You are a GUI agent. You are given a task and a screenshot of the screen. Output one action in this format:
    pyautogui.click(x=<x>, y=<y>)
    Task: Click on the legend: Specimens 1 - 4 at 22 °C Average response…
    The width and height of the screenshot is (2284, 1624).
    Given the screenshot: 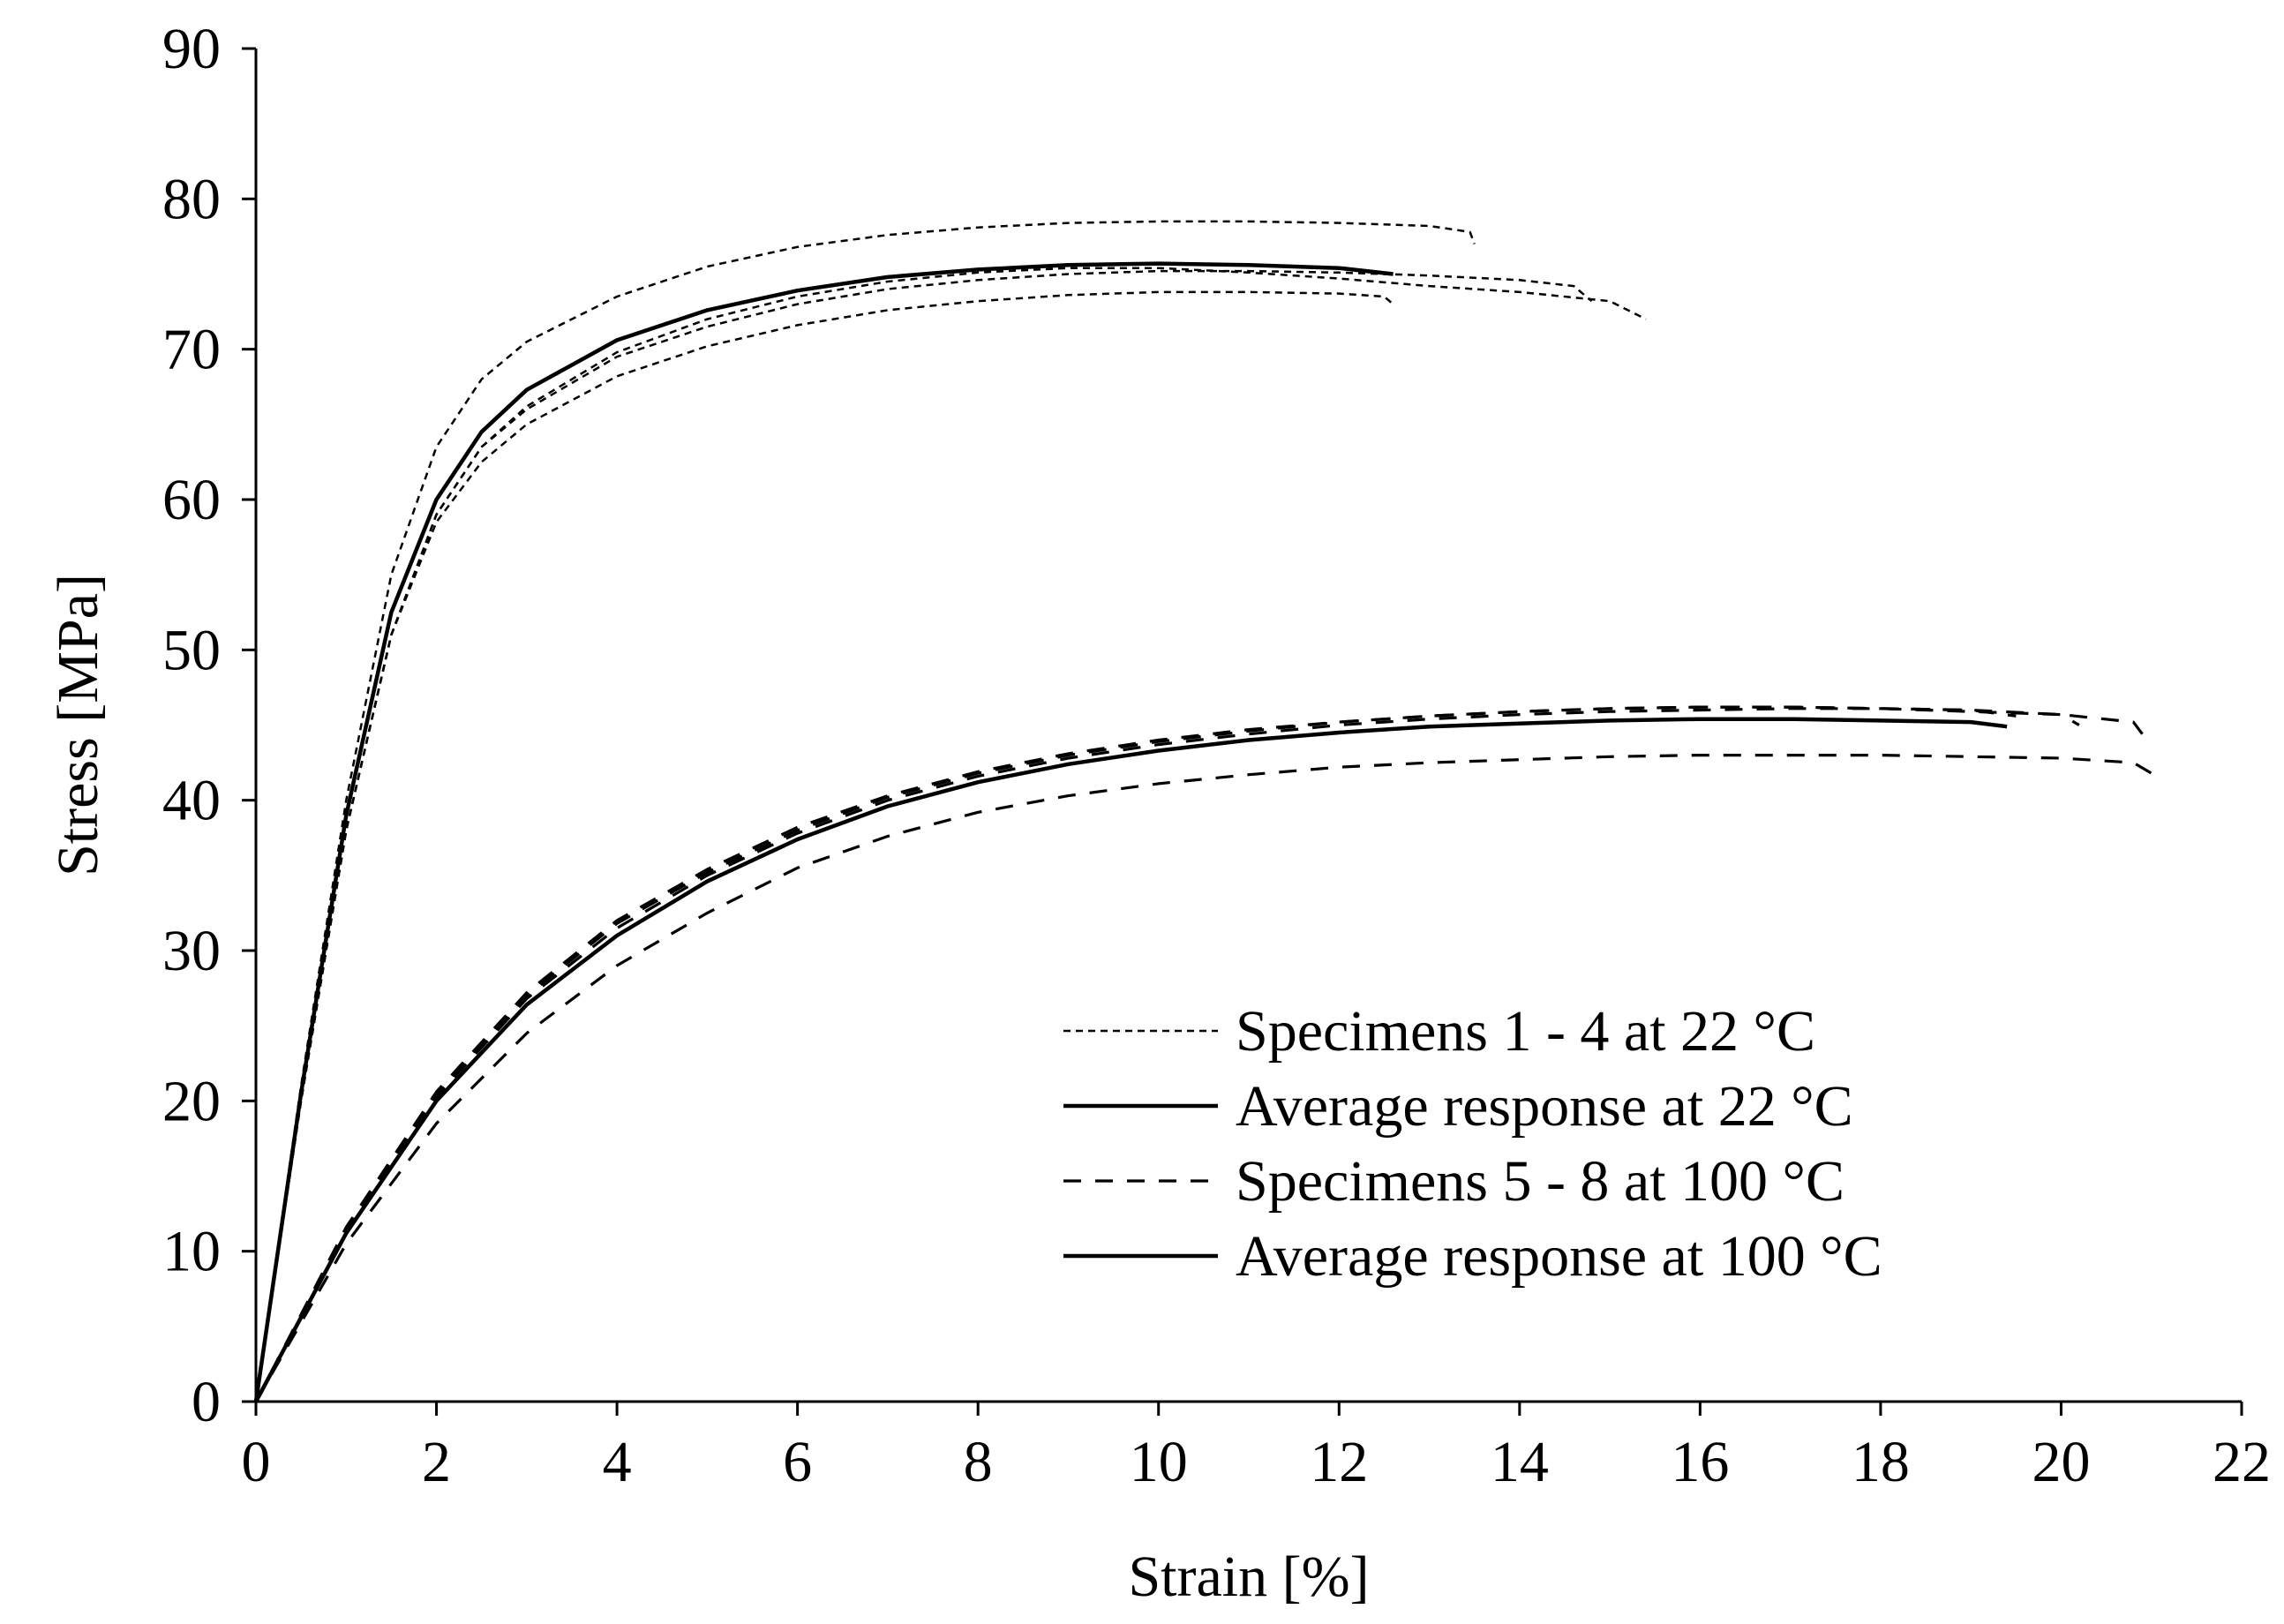 What is the action you would take?
    pyautogui.click(x=1473, y=1144)
    